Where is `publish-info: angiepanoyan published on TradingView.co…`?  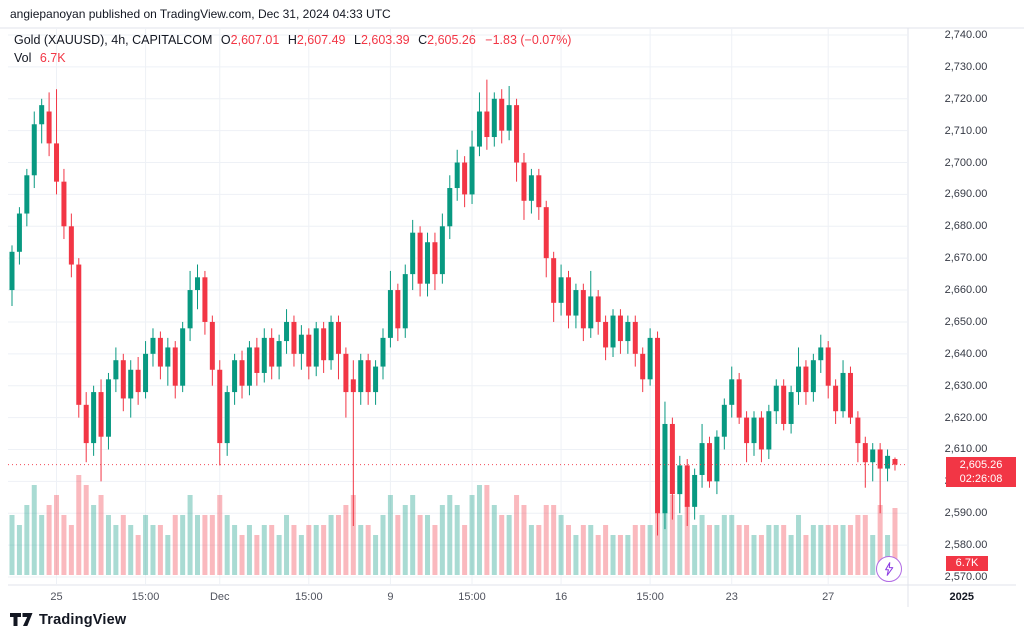 publish-info: angiepanoyan published on TradingView.co… is located at coordinates (200, 14).